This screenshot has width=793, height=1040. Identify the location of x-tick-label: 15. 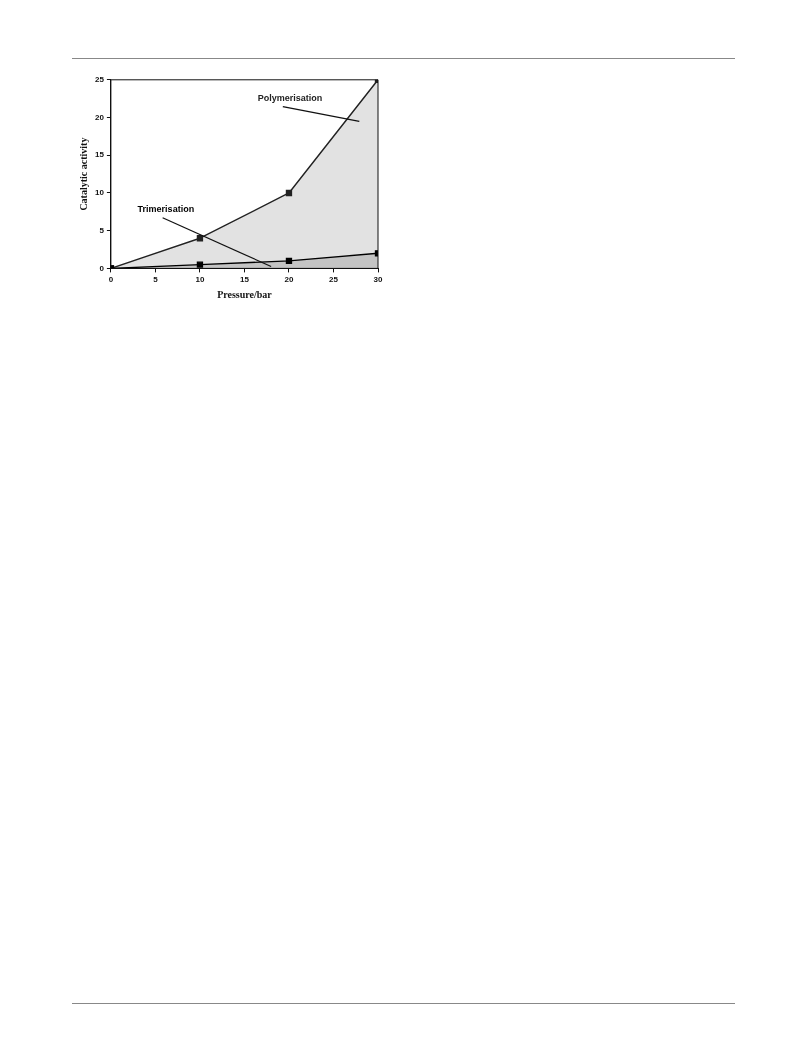
(245, 280).